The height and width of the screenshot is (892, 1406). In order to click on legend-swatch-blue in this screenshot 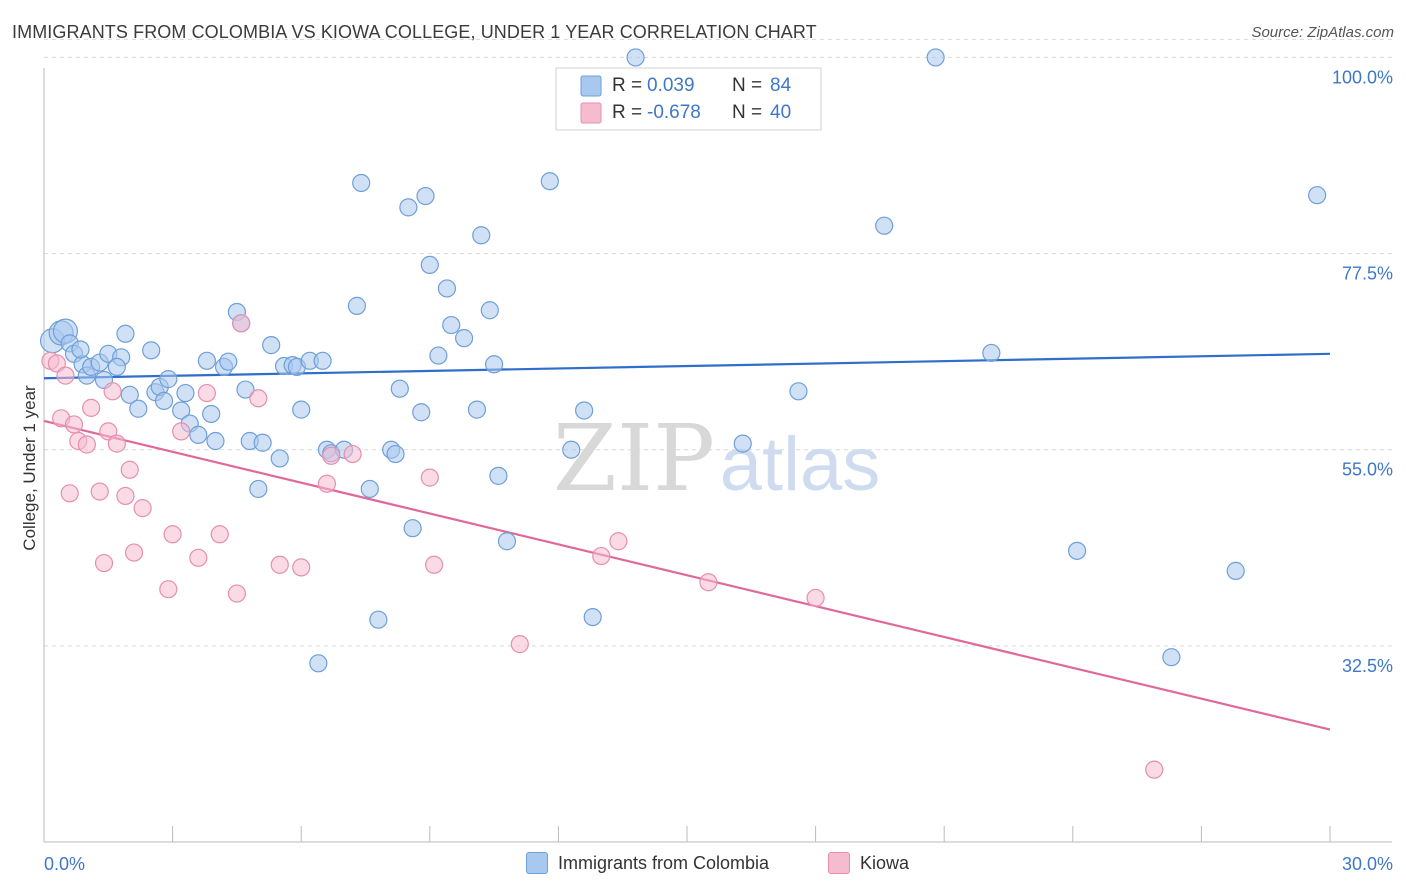, I will do `click(537, 863)`.